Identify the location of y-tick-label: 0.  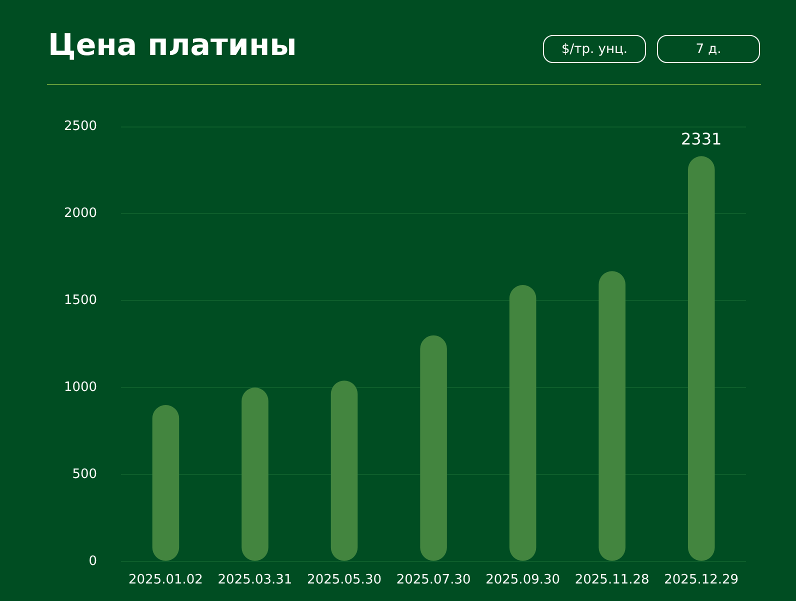
(93, 561).